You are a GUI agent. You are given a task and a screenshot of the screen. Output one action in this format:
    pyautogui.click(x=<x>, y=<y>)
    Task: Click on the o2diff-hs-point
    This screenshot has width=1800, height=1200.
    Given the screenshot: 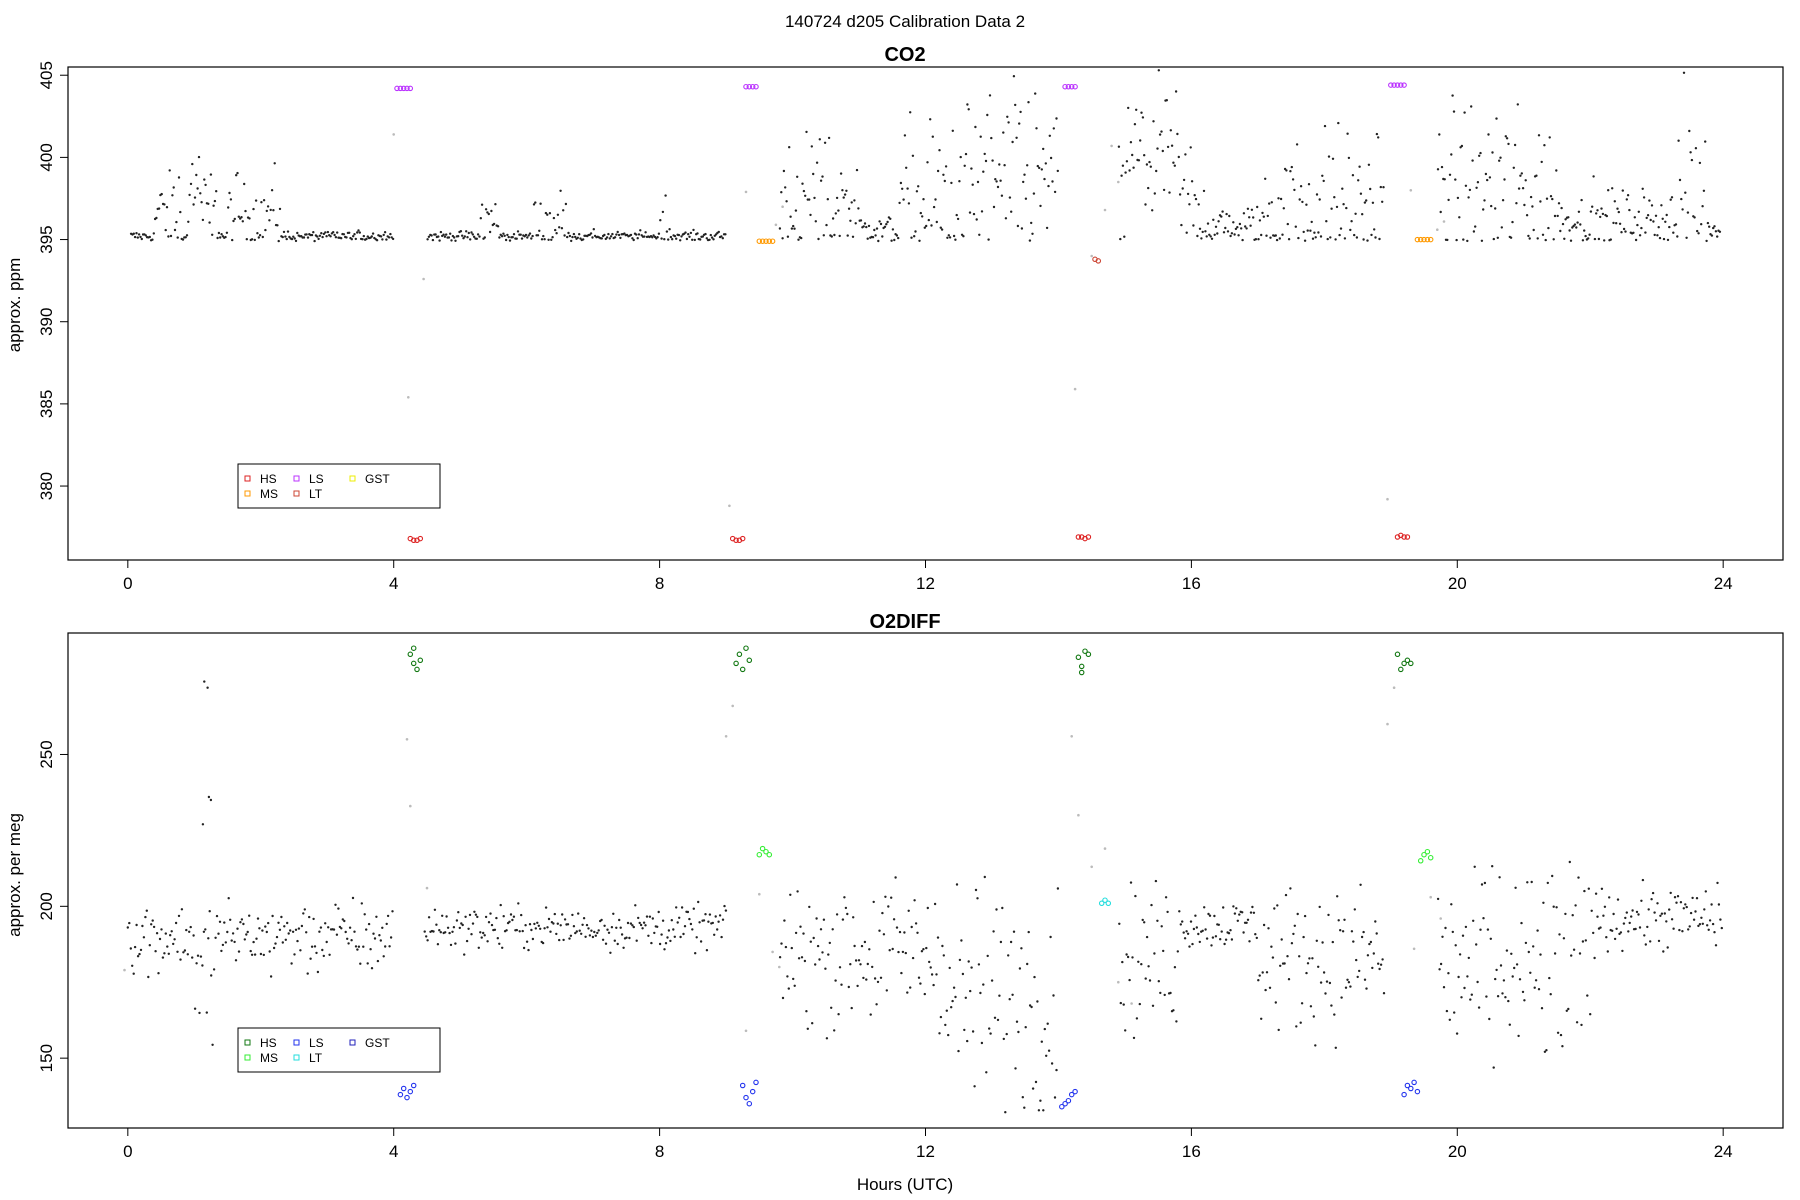 What is the action you would take?
    pyautogui.click(x=1404, y=663)
    